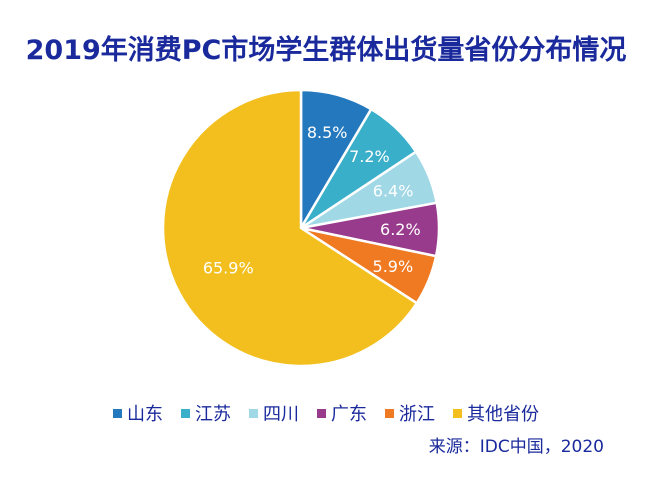  Describe the element at coordinates (327, 132) in the screenshot. I see `slice-value-label-0: 8.5%` at that location.